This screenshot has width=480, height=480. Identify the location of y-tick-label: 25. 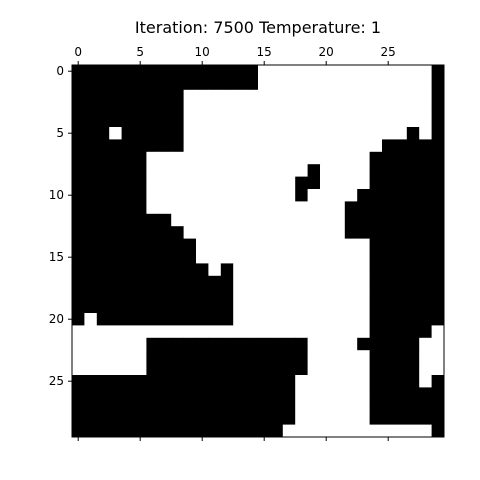
(56, 381).